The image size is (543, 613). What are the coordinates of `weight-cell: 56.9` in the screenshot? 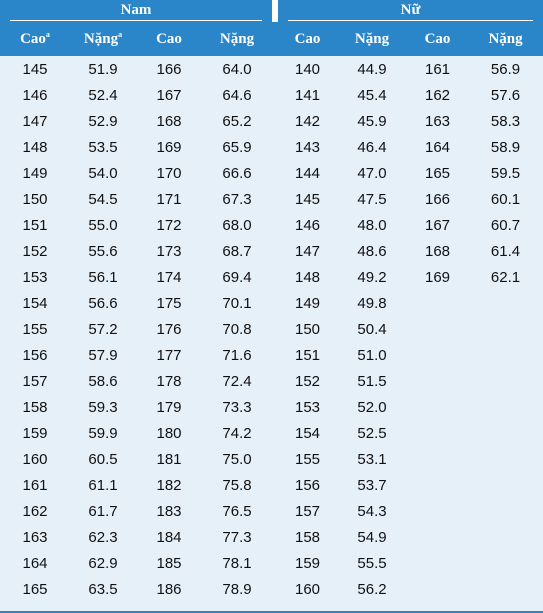 It's located at (505, 69).